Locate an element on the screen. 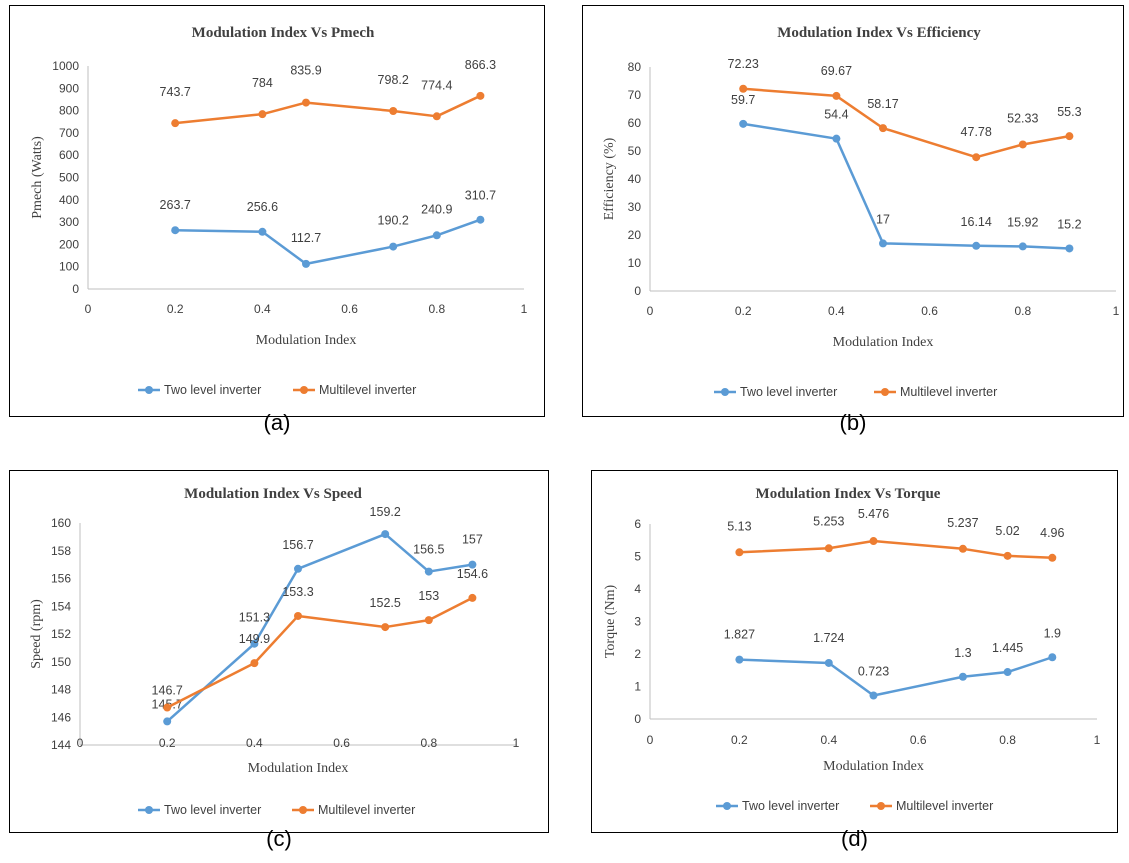  data-label: 310.7 is located at coordinates (480, 196).